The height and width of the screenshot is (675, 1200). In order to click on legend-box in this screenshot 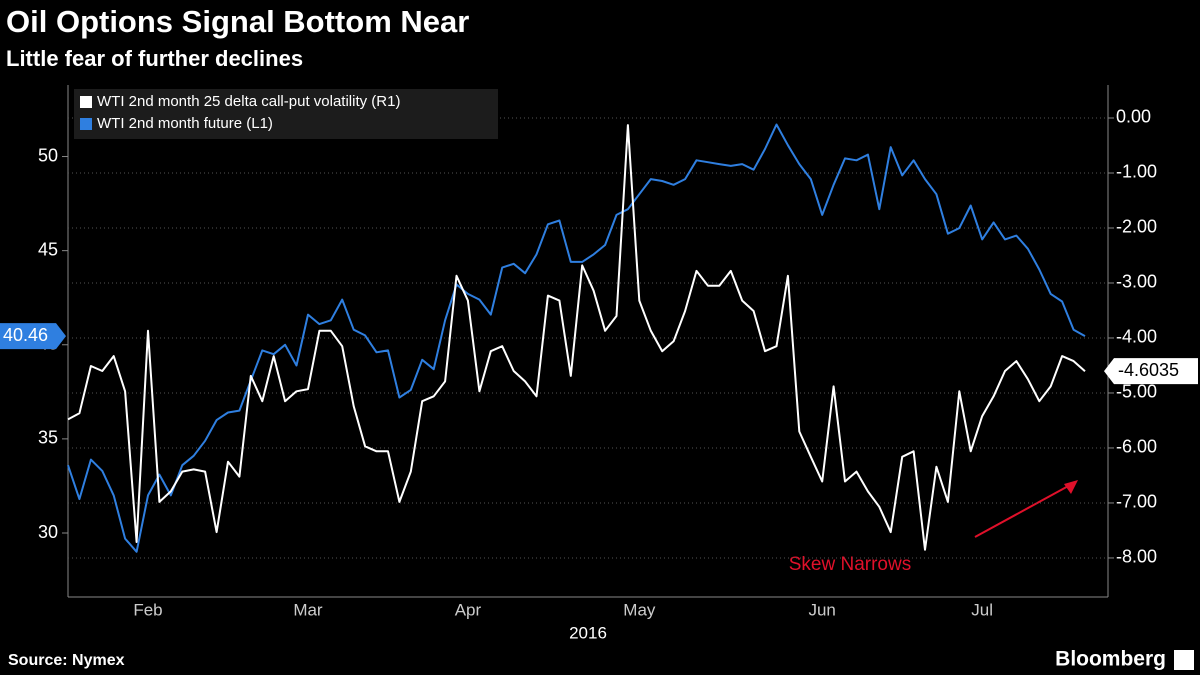, I will do `click(286, 114)`.